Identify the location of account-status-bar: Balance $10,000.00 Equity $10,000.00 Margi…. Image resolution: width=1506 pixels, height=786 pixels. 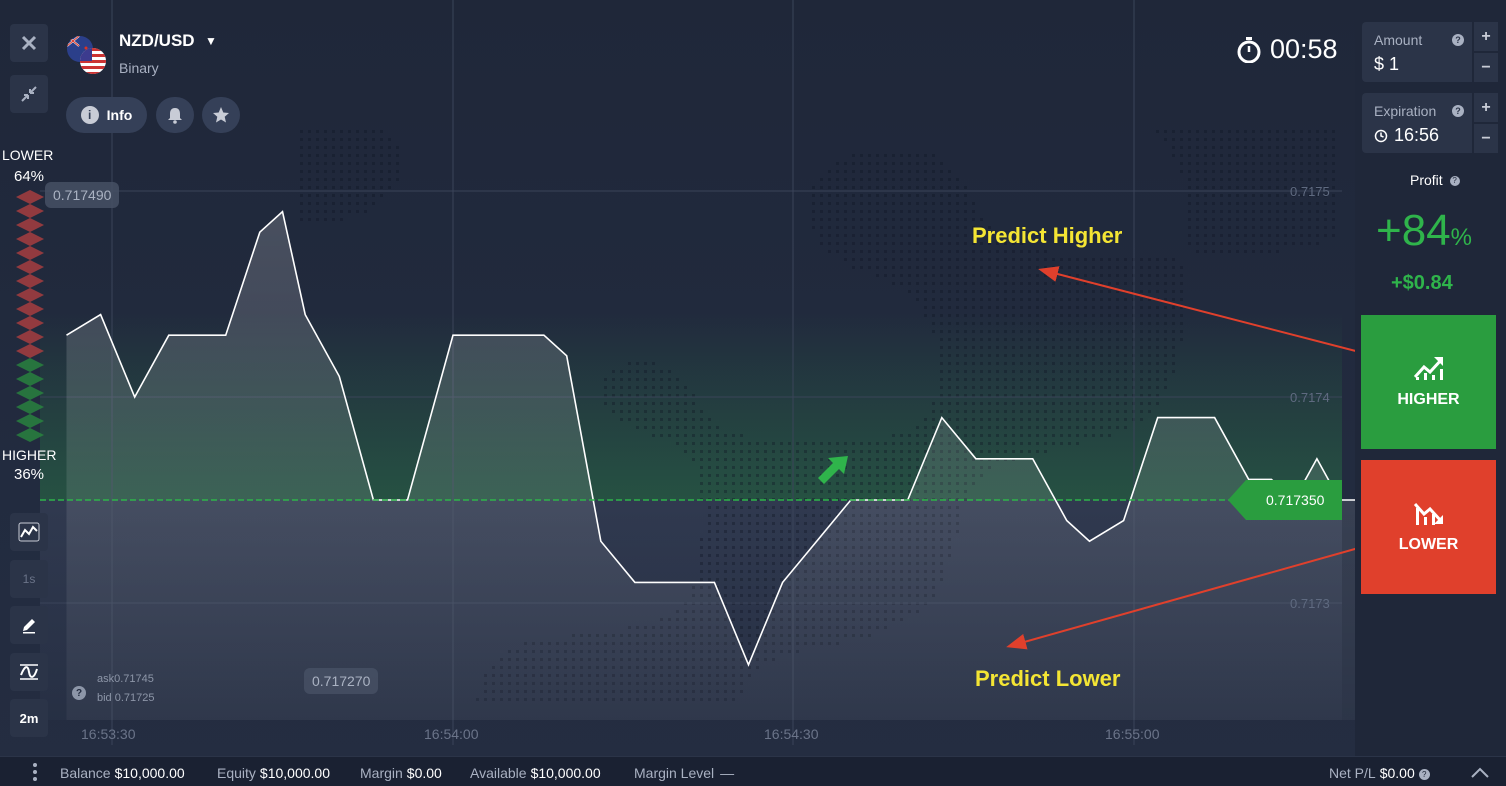
(753, 771).